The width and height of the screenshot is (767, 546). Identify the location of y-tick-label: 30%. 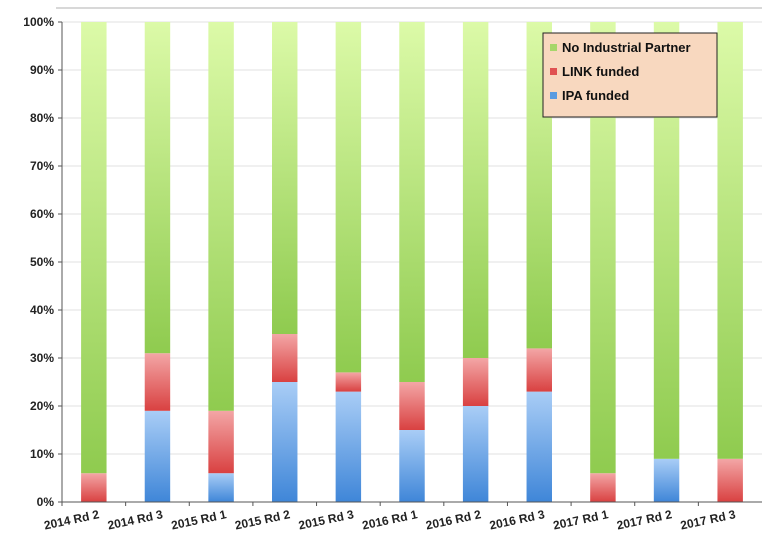
(42, 358).